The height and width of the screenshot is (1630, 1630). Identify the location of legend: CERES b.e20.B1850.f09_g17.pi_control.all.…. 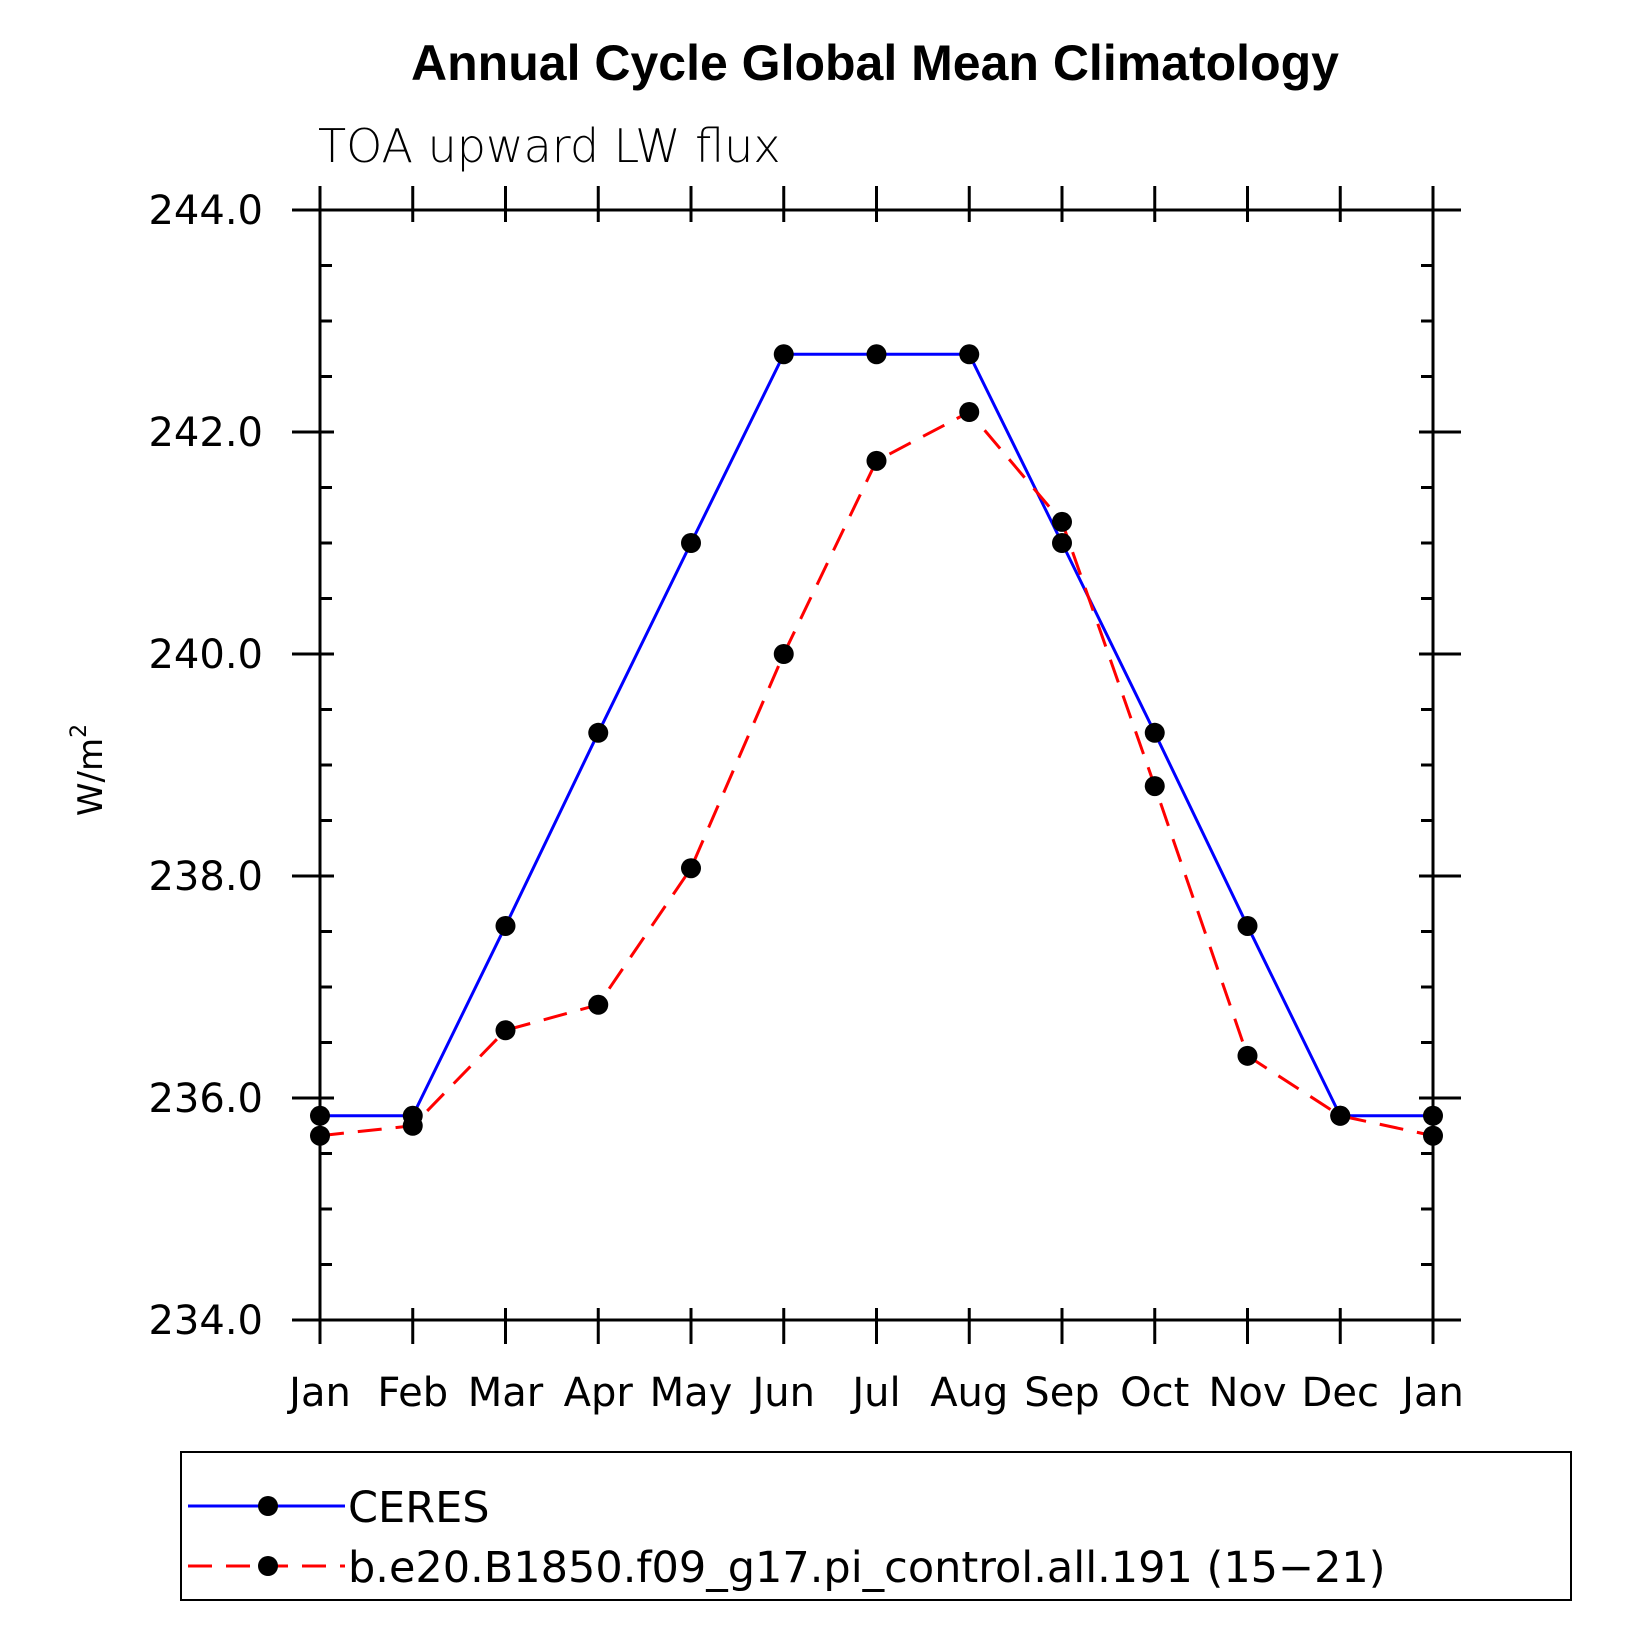
(876, 1526).